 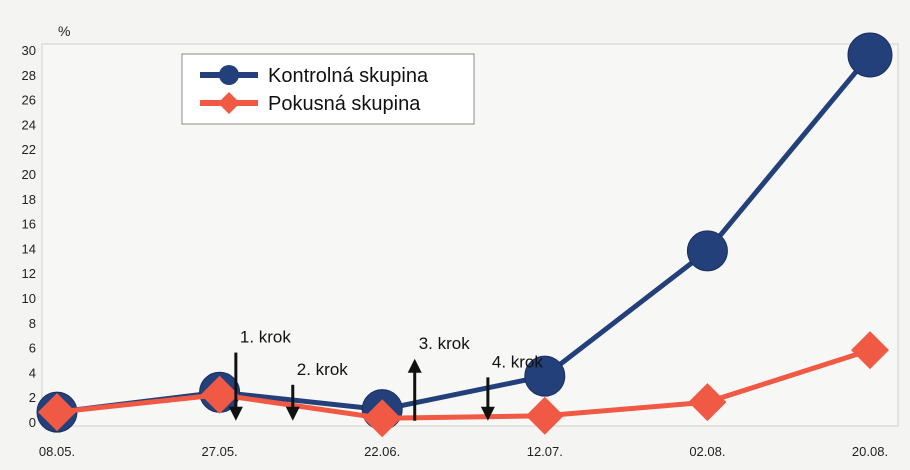 I want to click on y-tick-label: 2, so click(x=32, y=397).